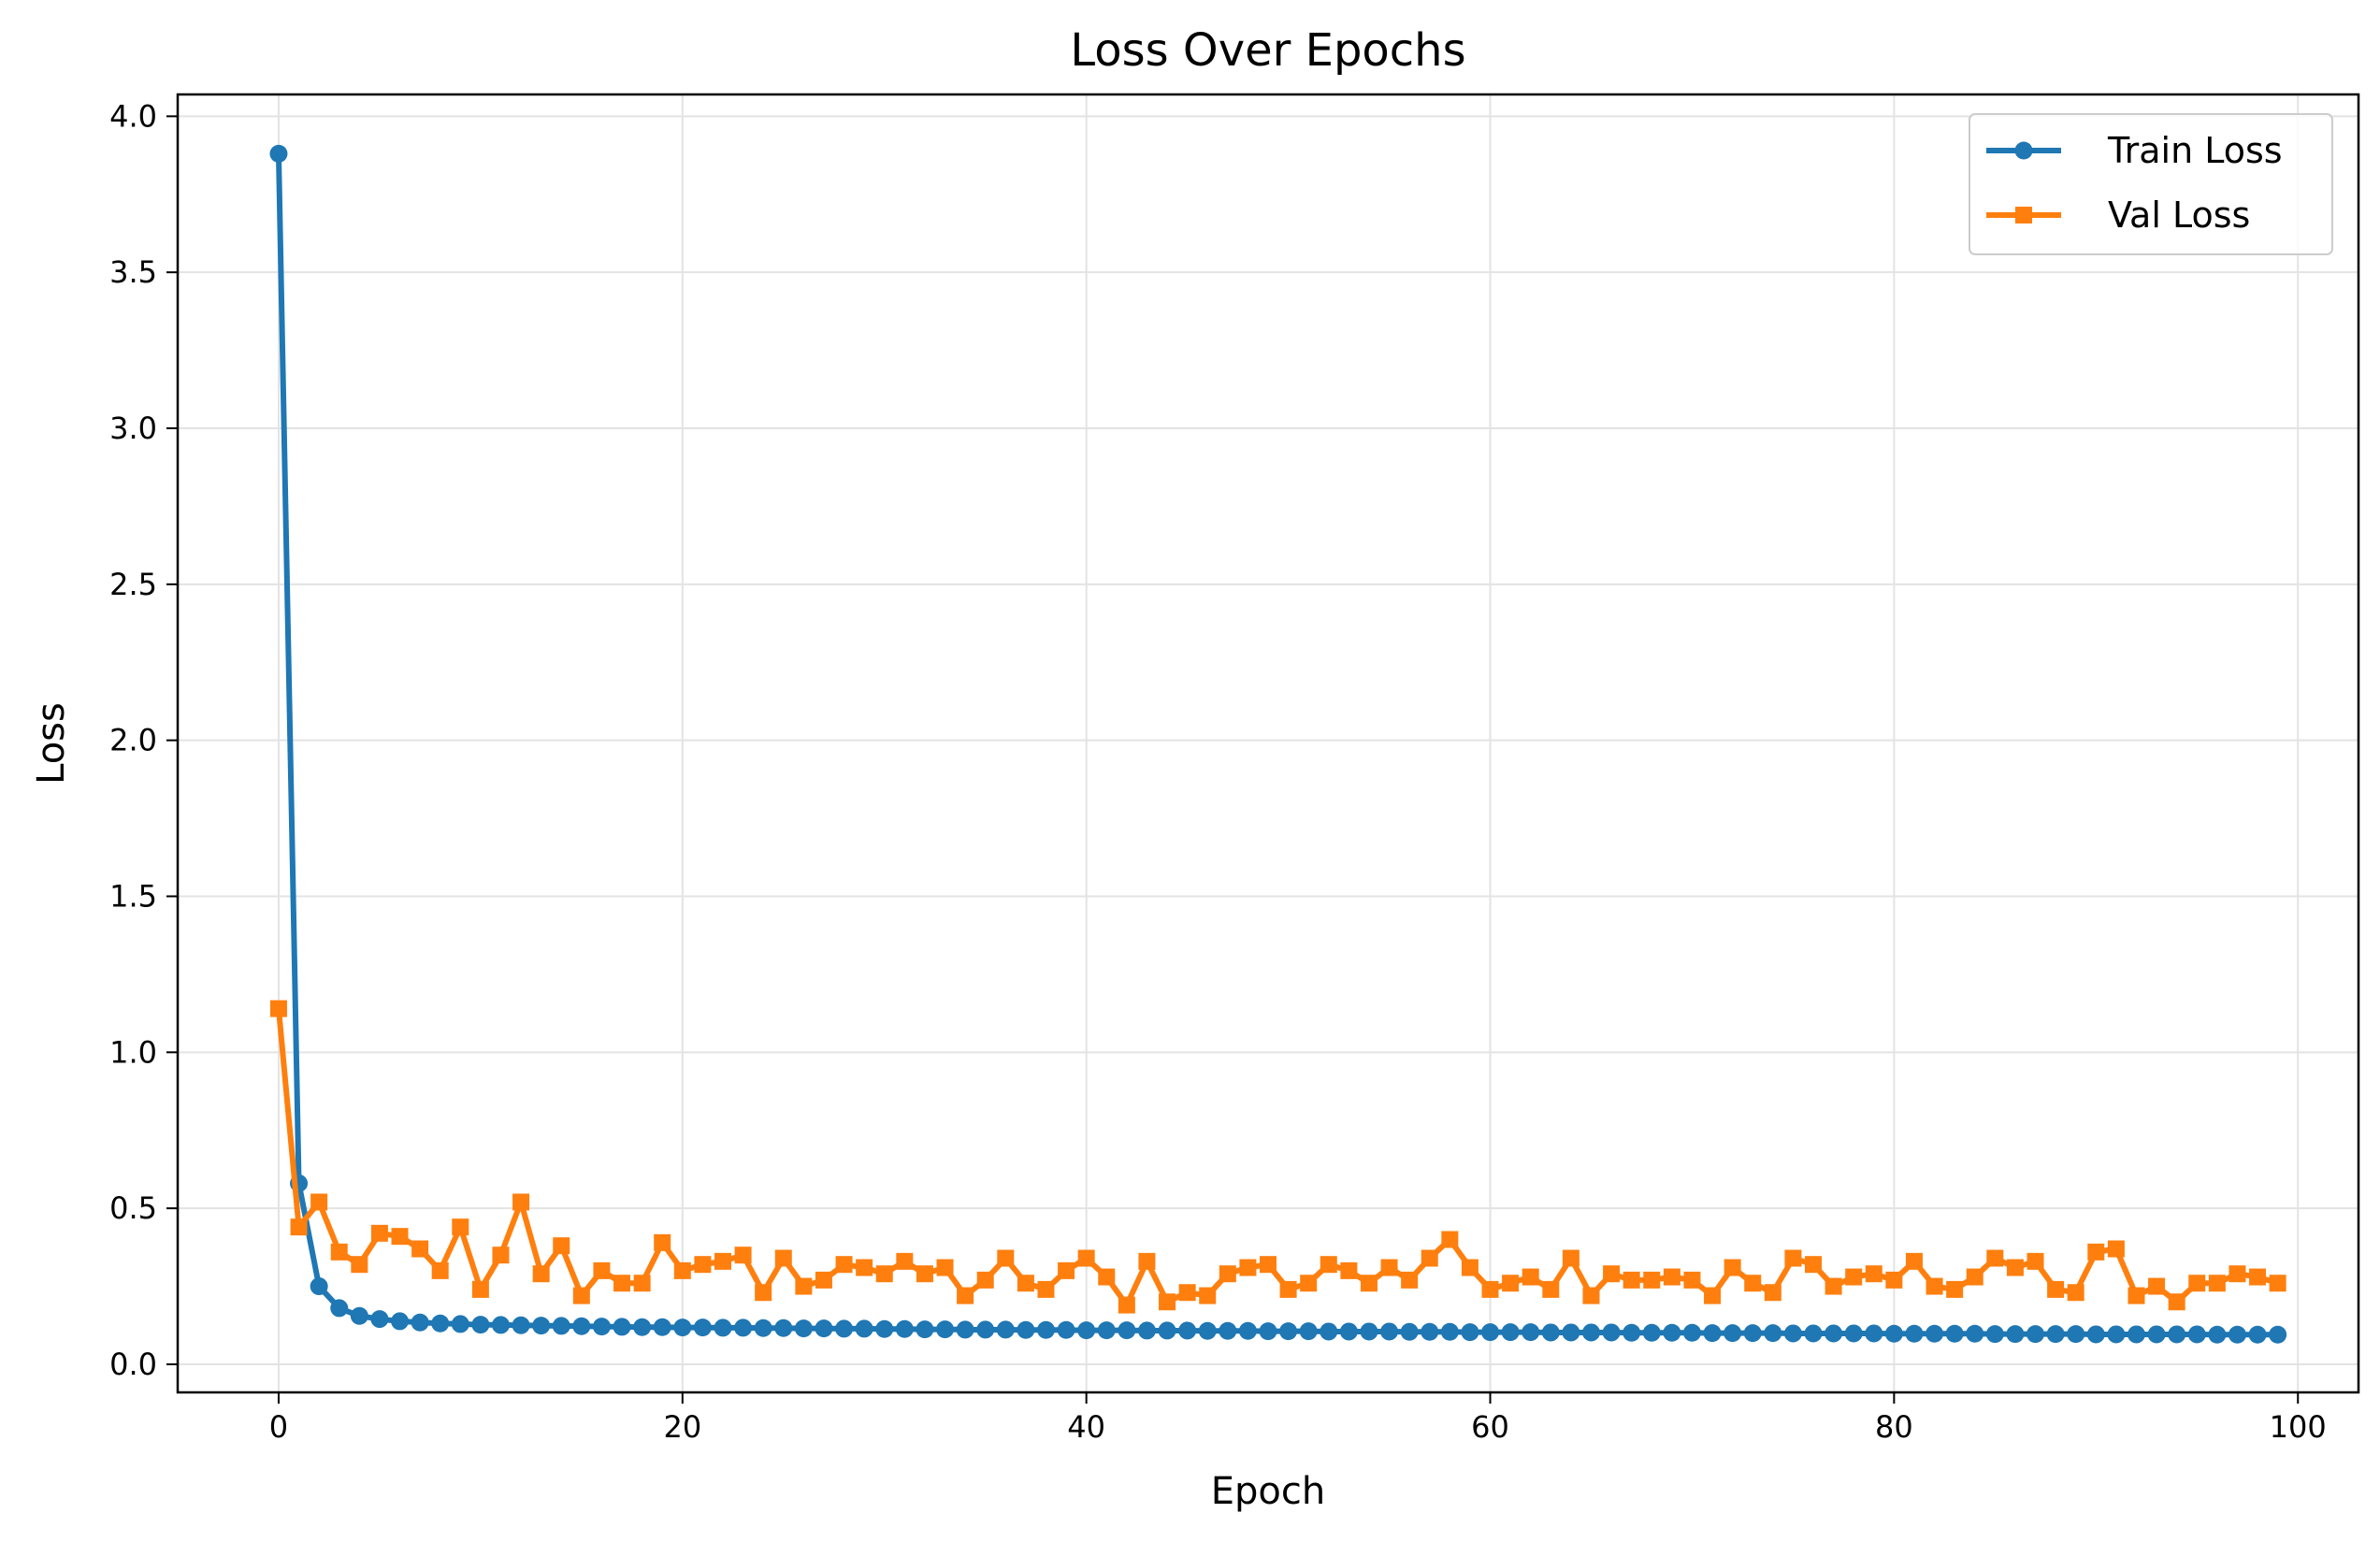 Image resolution: width=2380 pixels, height=1542 pixels. I want to click on y-tick-label: 1.0, so click(133, 1052).